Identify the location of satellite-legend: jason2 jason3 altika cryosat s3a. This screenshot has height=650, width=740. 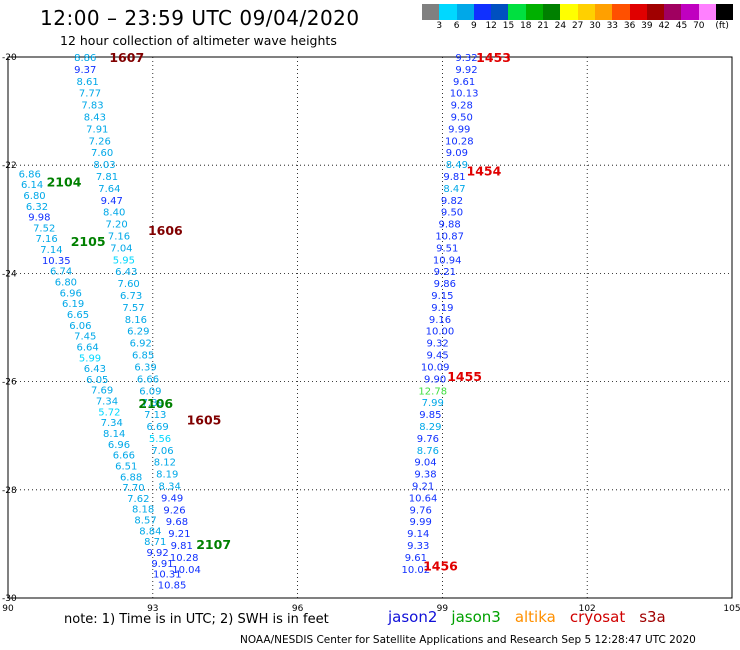
(534, 617).